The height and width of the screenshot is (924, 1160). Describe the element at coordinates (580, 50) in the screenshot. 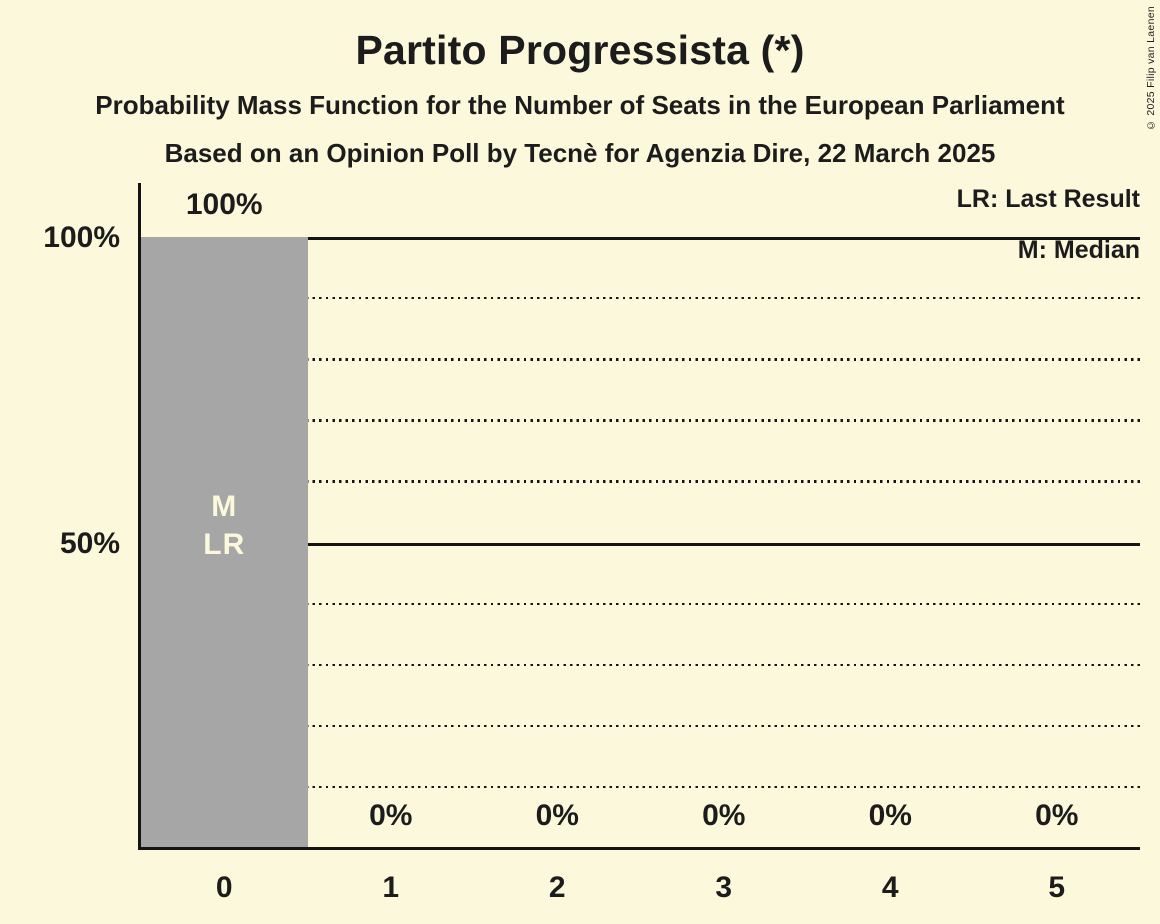

I see `chart-title: Partito Progressista (*)` at that location.